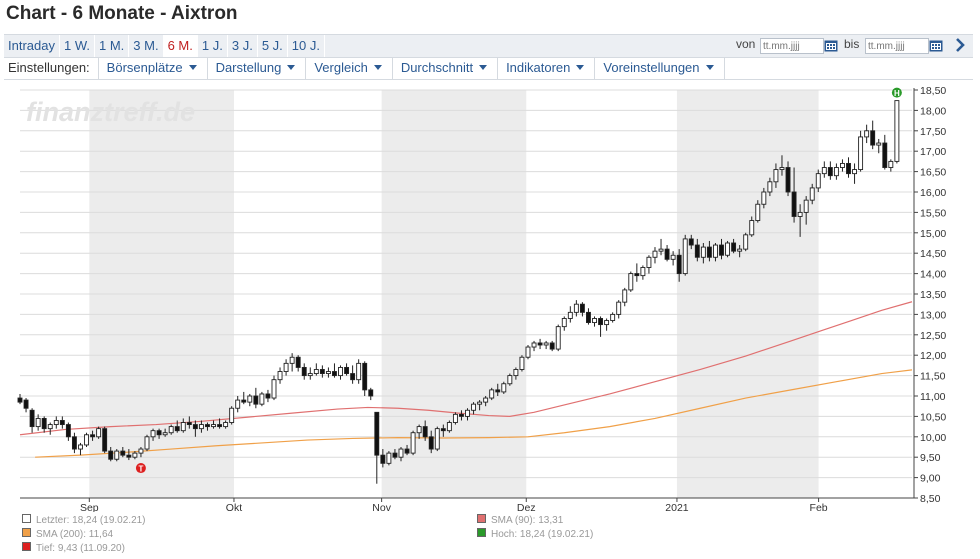 The image size is (980, 559). Describe the element at coordinates (897, 46) in the screenshot. I see `to-date-input` at that location.